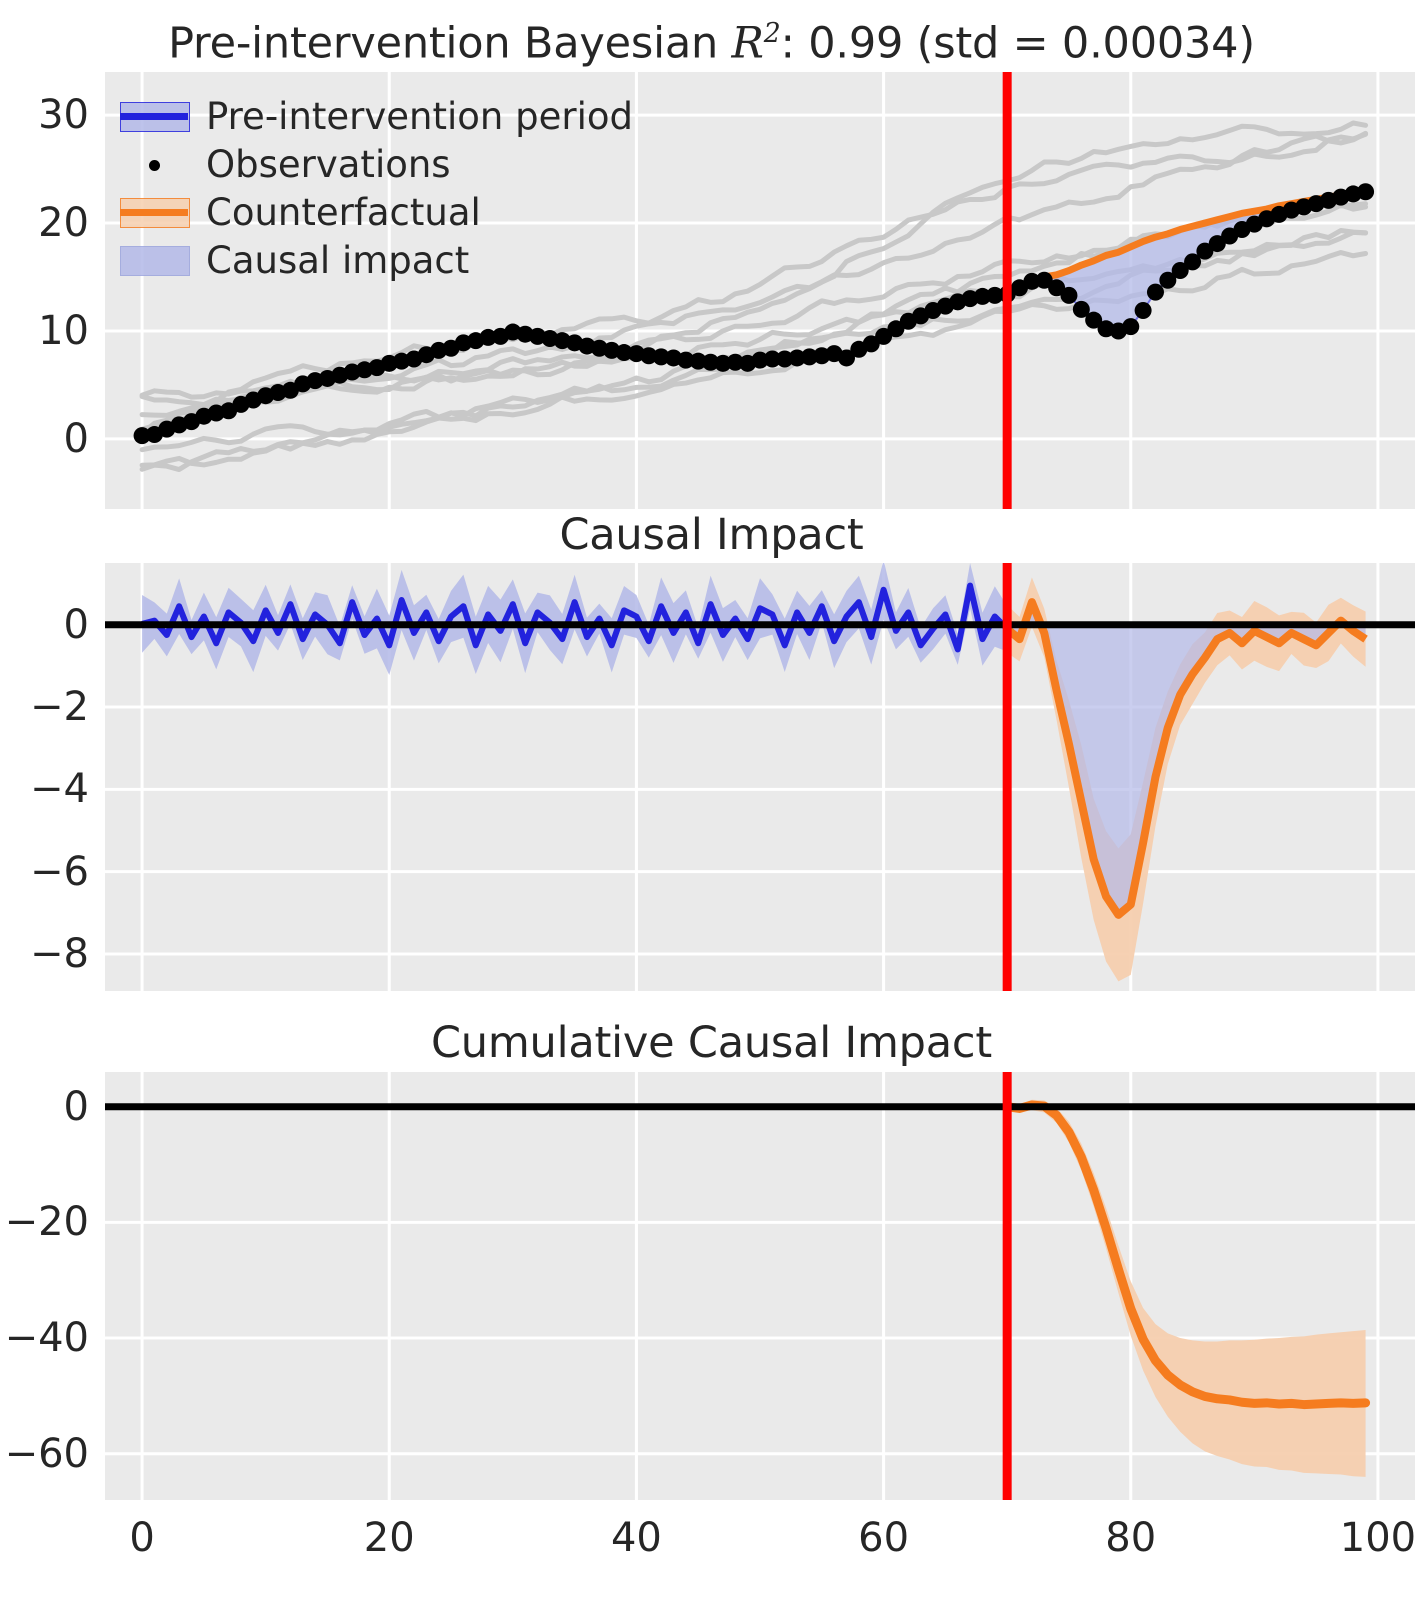  What do you see at coordinates (76, 1106) in the screenshot?
I see `panel-3-y-tick: 0` at bounding box center [76, 1106].